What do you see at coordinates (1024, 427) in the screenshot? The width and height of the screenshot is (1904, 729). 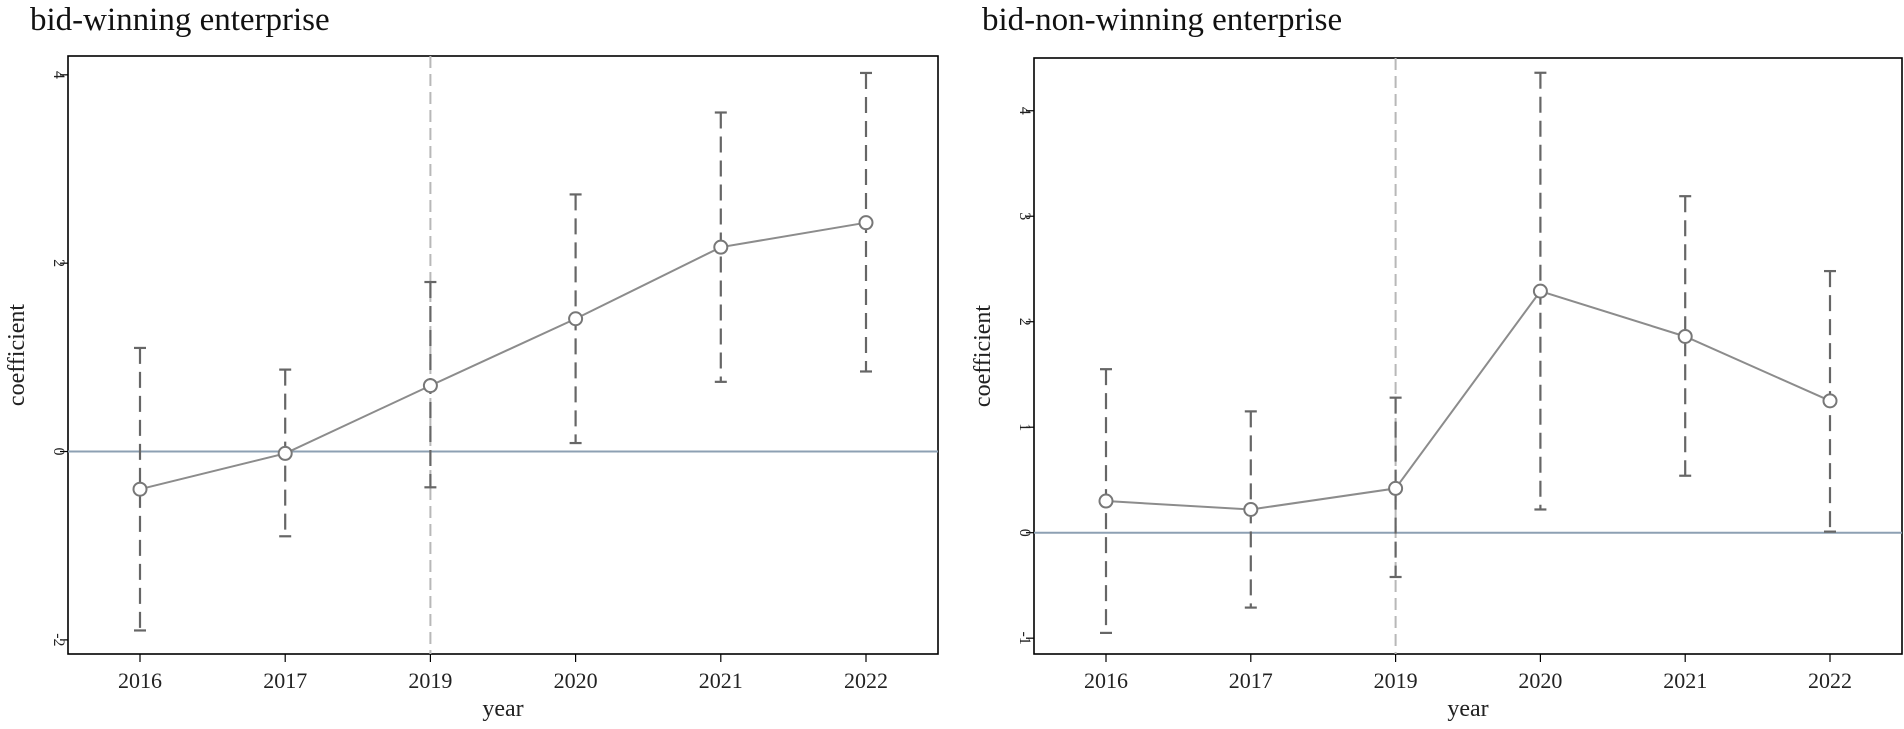 I see `y-tick-label: 1` at bounding box center [1024, 427].